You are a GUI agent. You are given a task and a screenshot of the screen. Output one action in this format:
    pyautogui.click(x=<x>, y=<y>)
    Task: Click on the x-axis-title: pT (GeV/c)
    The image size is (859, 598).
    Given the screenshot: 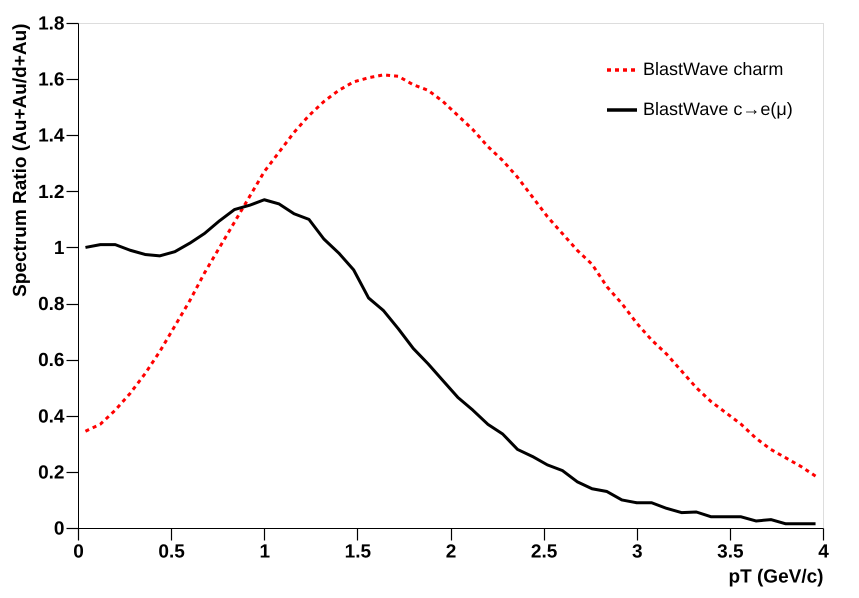 What is the action you would take?
    pyautogui.click(x=776, y=577)
    